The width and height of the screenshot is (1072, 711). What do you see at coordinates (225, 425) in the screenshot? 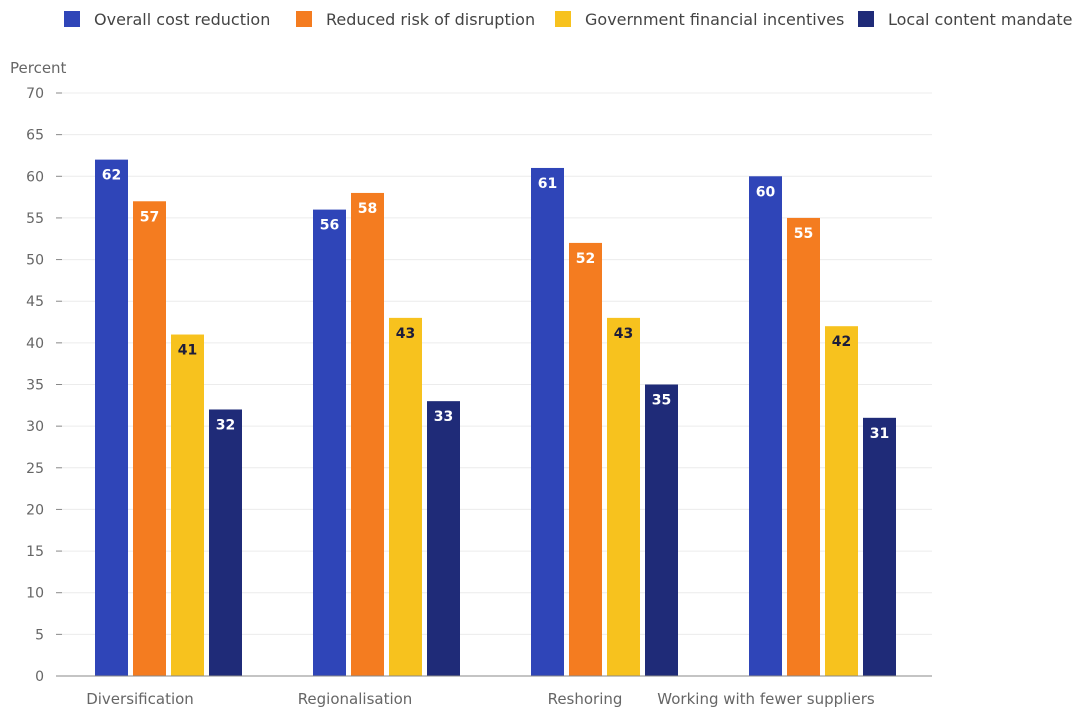
I see `bar-value-label: 32` at bounding box center [225, 425].